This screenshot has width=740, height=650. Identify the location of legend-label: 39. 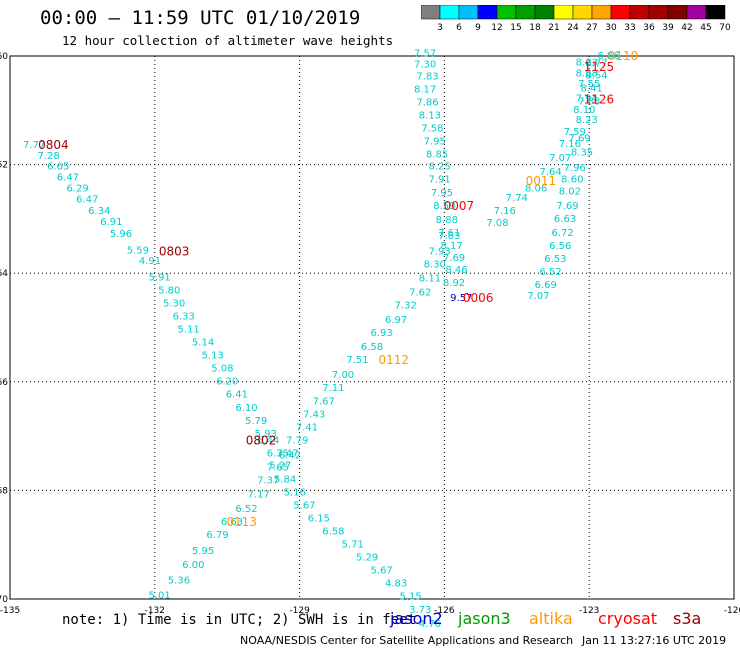
(668, 28).